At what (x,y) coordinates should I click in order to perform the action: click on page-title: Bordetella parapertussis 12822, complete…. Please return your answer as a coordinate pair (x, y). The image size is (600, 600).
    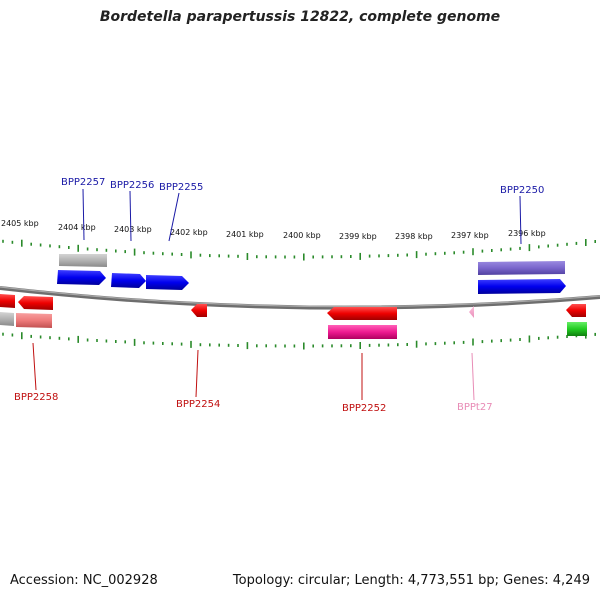
    Looking at the image, I should click on (300, 17).